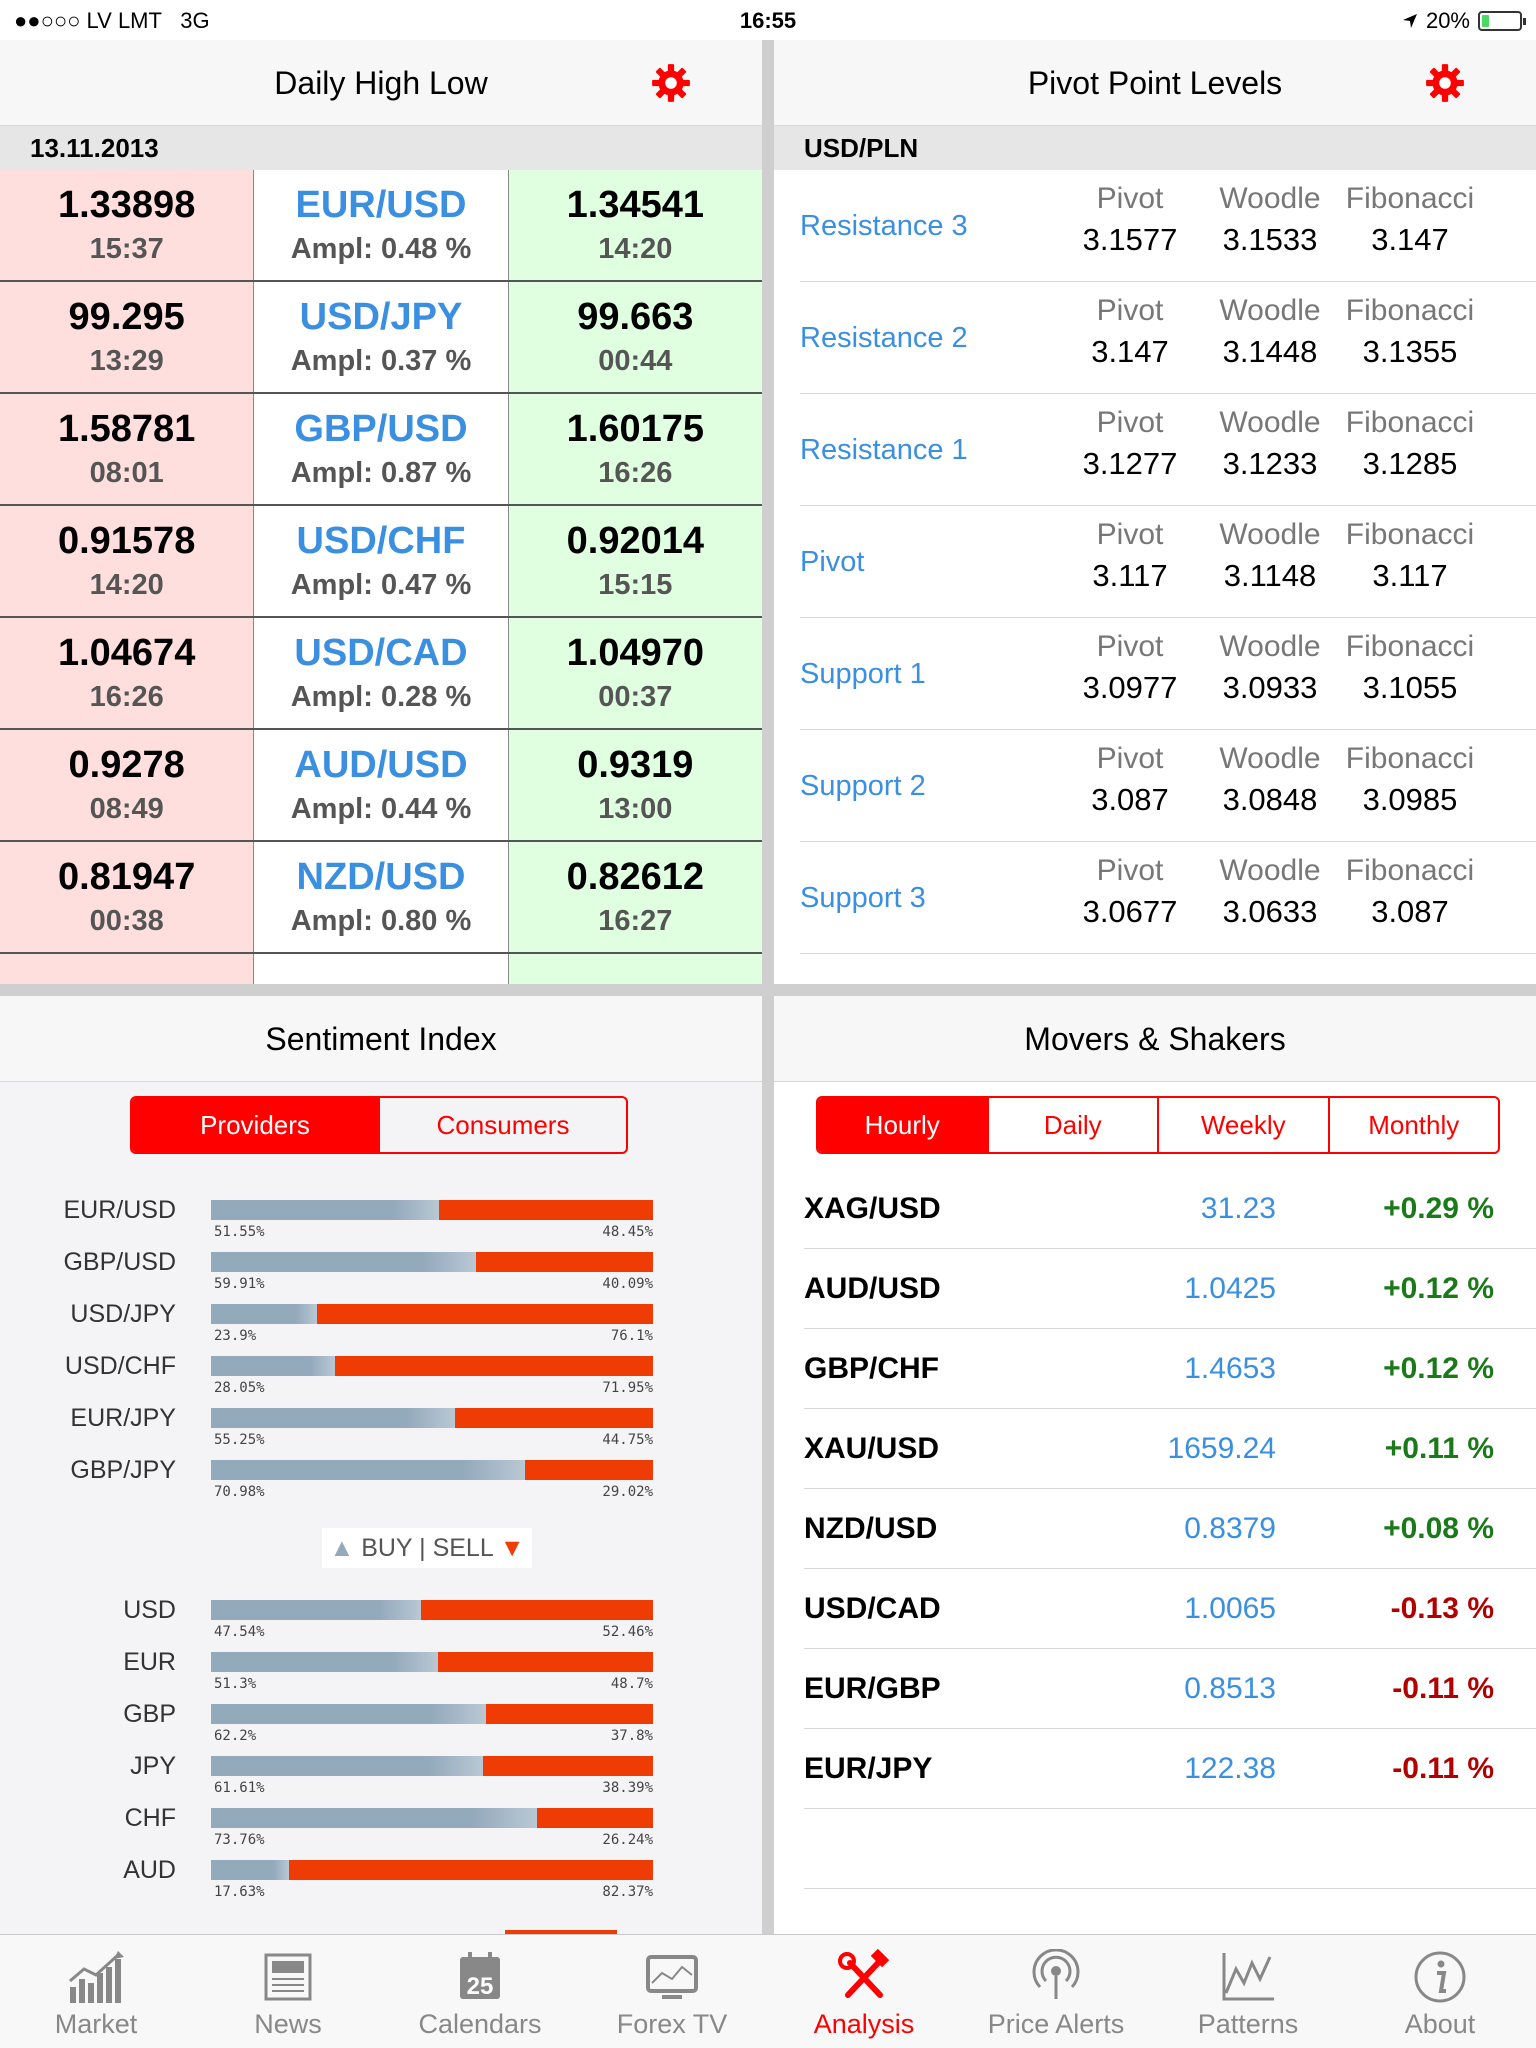 The width and height of the screenshot is (1536, 2048). Describe the element at coordinates (432, 1262) in the screenshot. I see `sentiment-bar` at that location.